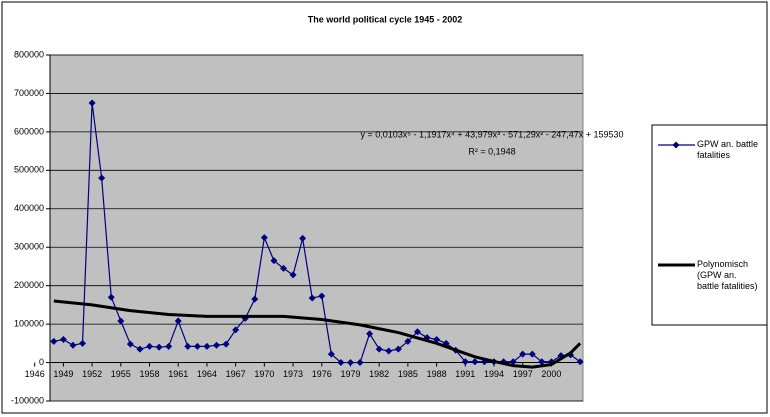 The image size is (770, 417). I want to click on x-tick-label: 1991, so click(465, 374).